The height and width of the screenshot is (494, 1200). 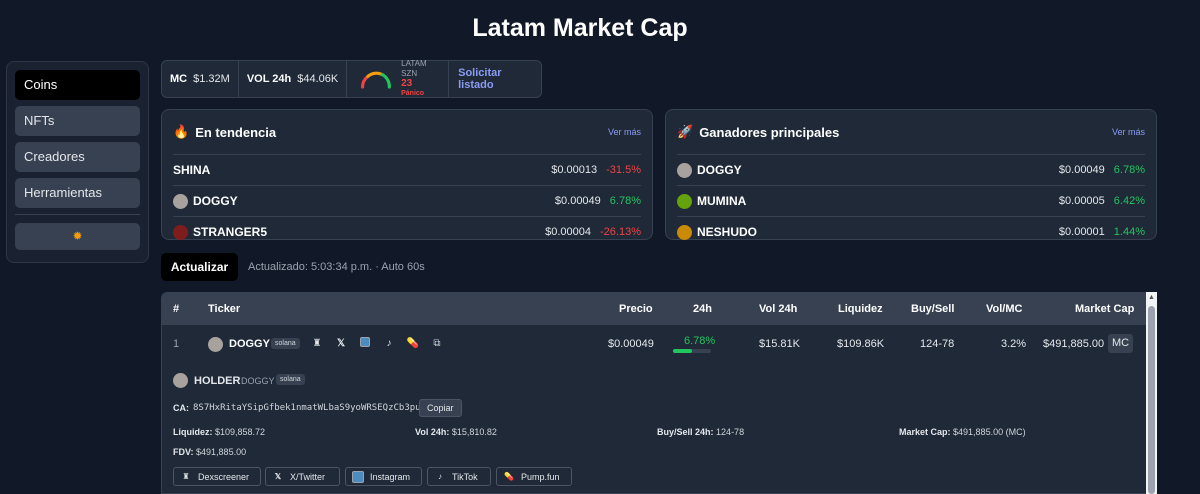 I want to click on instagram-link-button: Instagram, so click(x=383, y=476).